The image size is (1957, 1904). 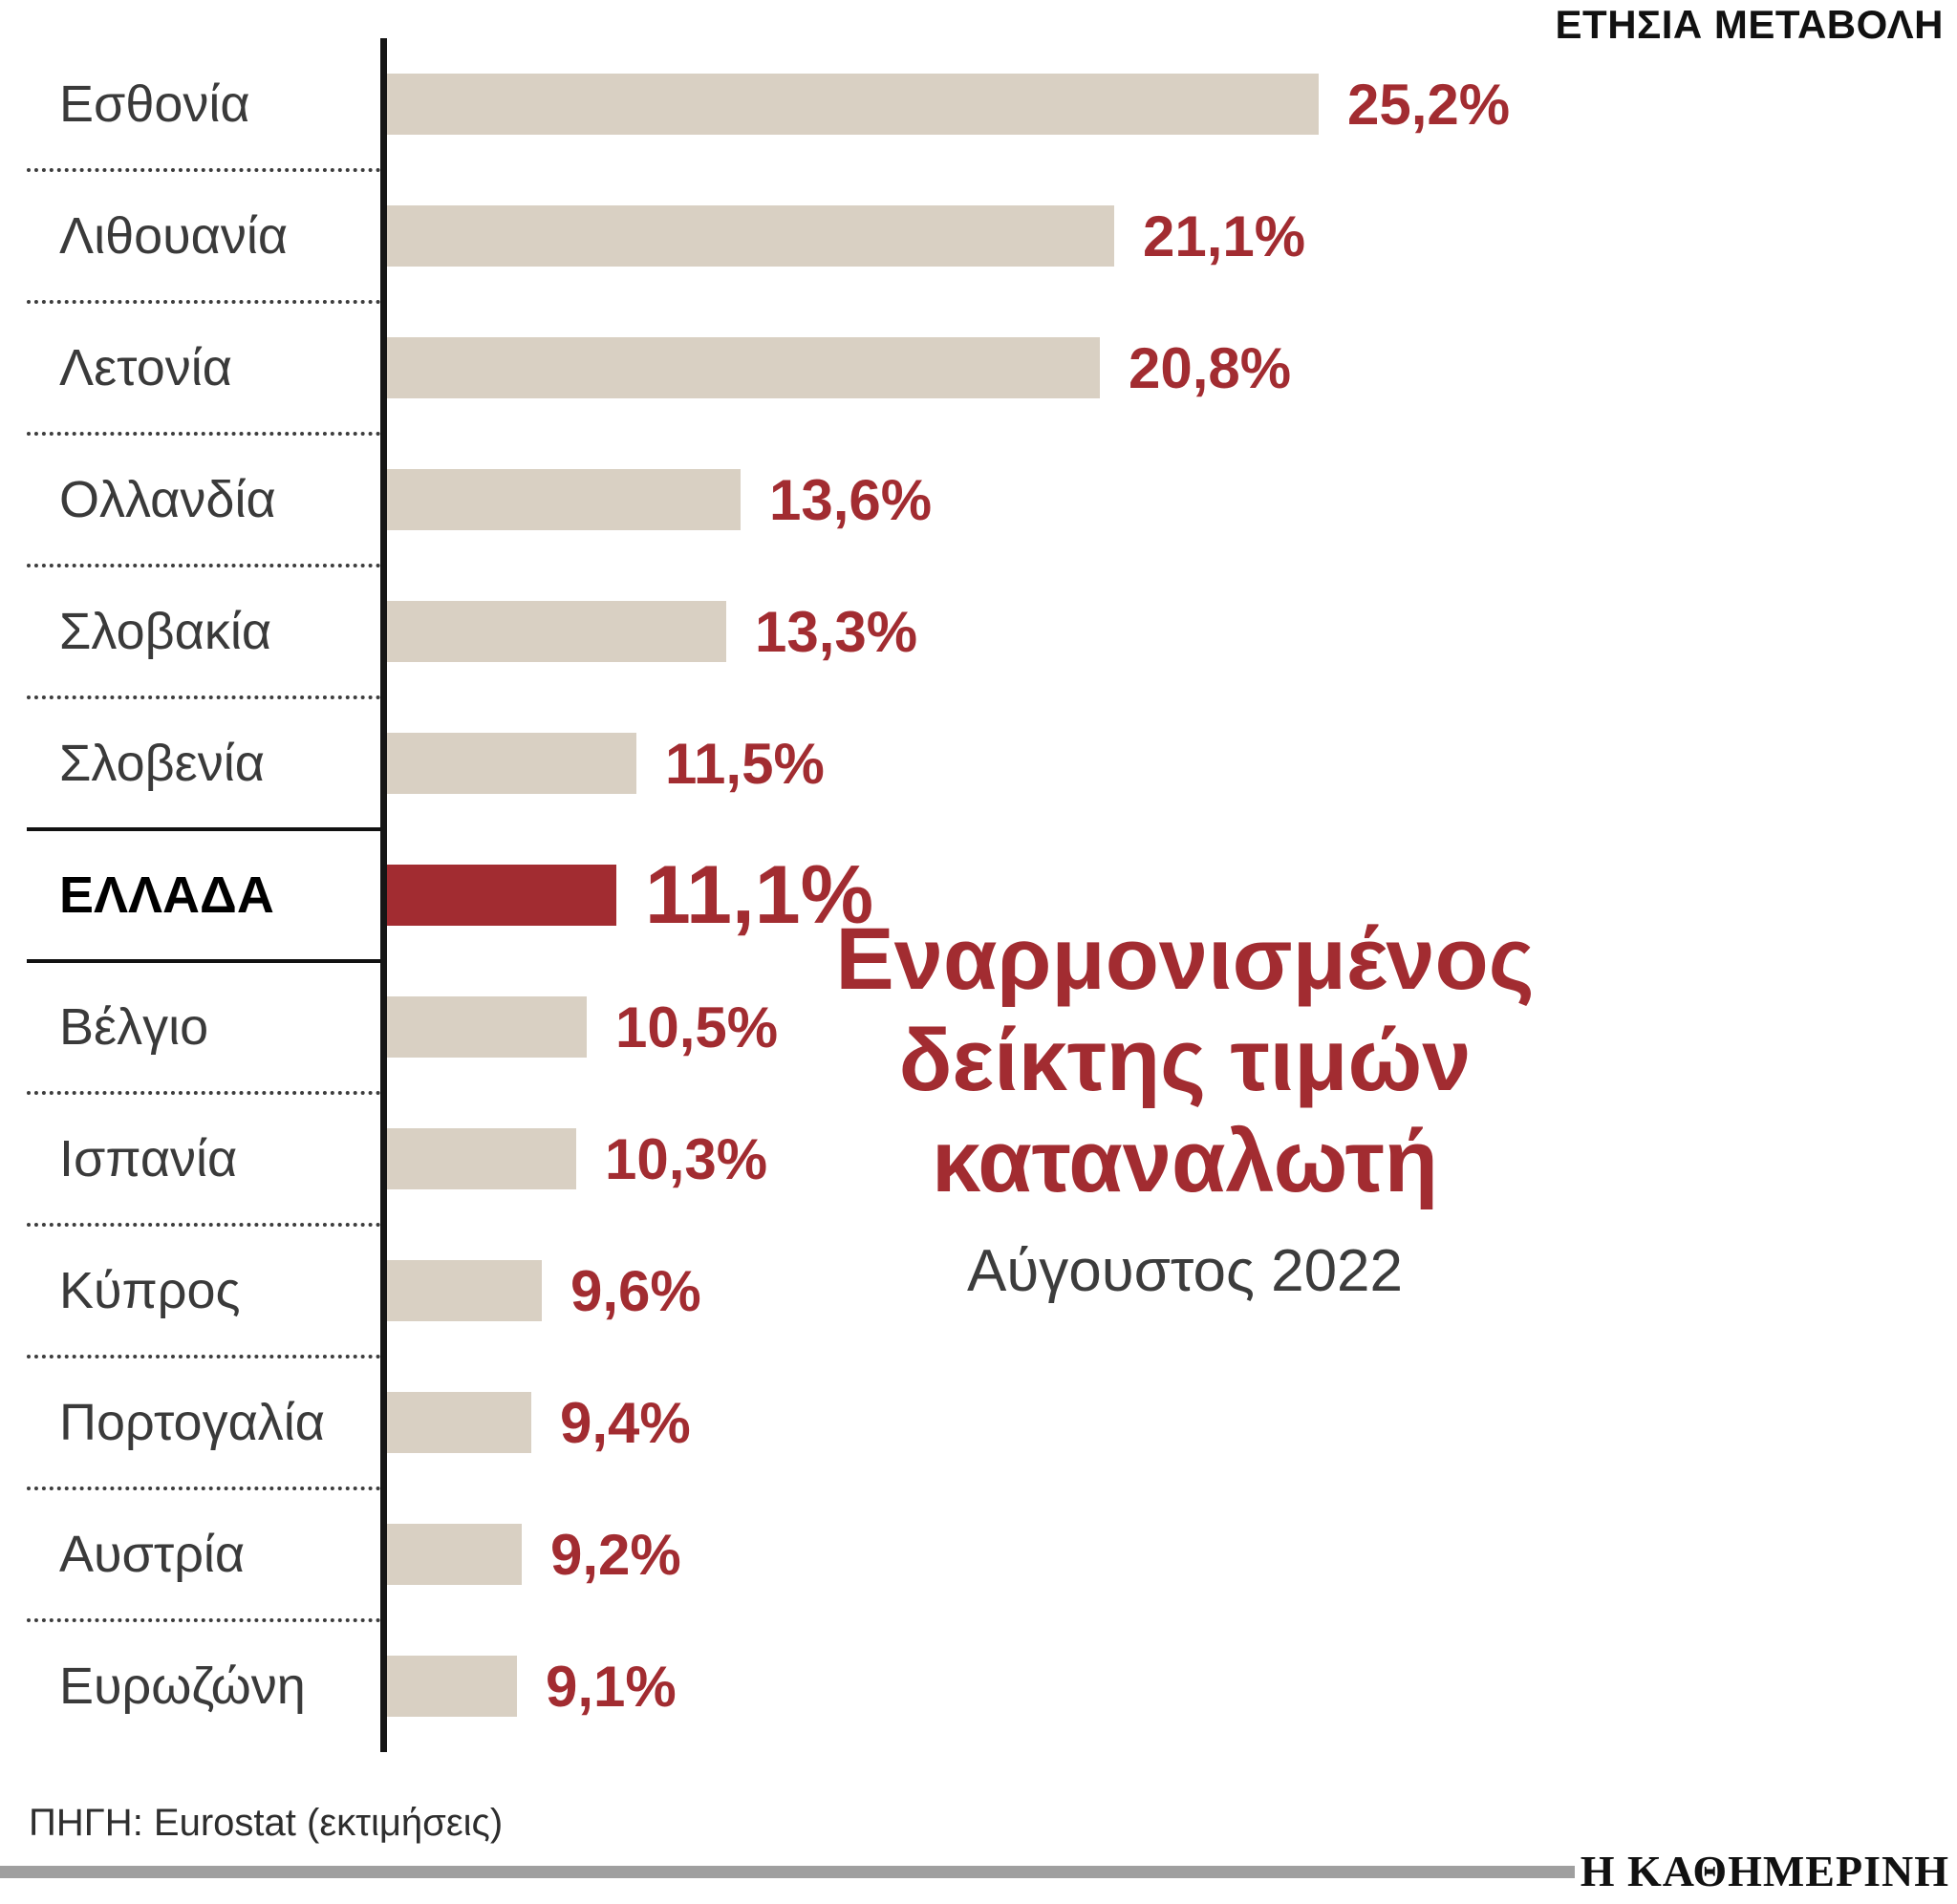 I want to click on chart-row: Ευρωζώνη 9,1%, so click(x=978, y=1686).